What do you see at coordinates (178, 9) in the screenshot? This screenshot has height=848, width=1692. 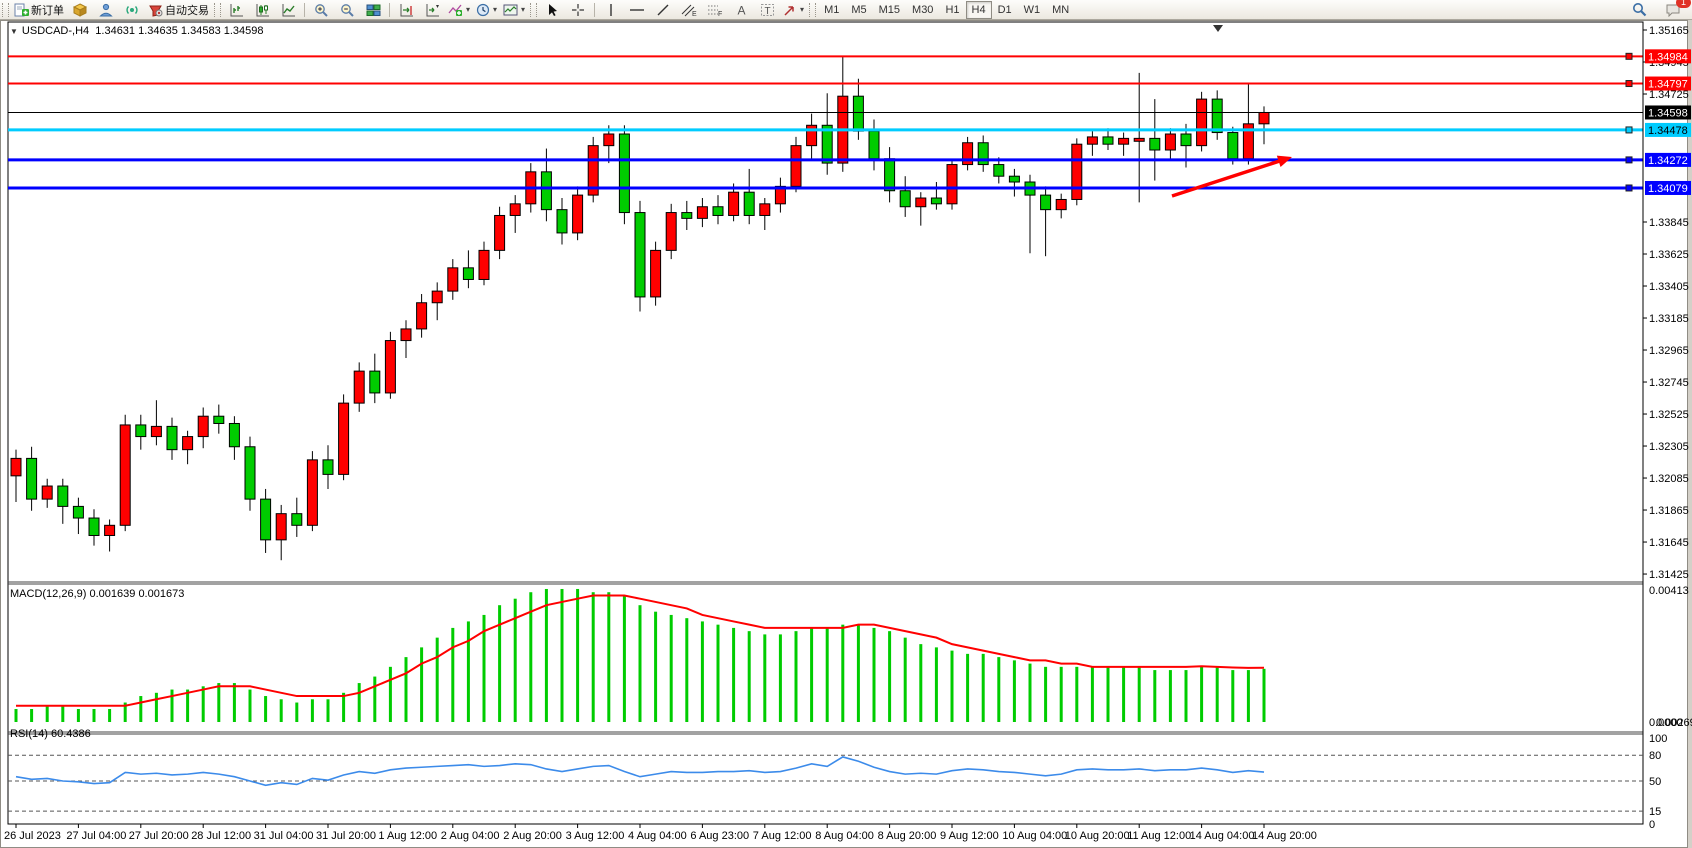 I see `autotrading-button: 自动交易` at bounding box center [178, 9].